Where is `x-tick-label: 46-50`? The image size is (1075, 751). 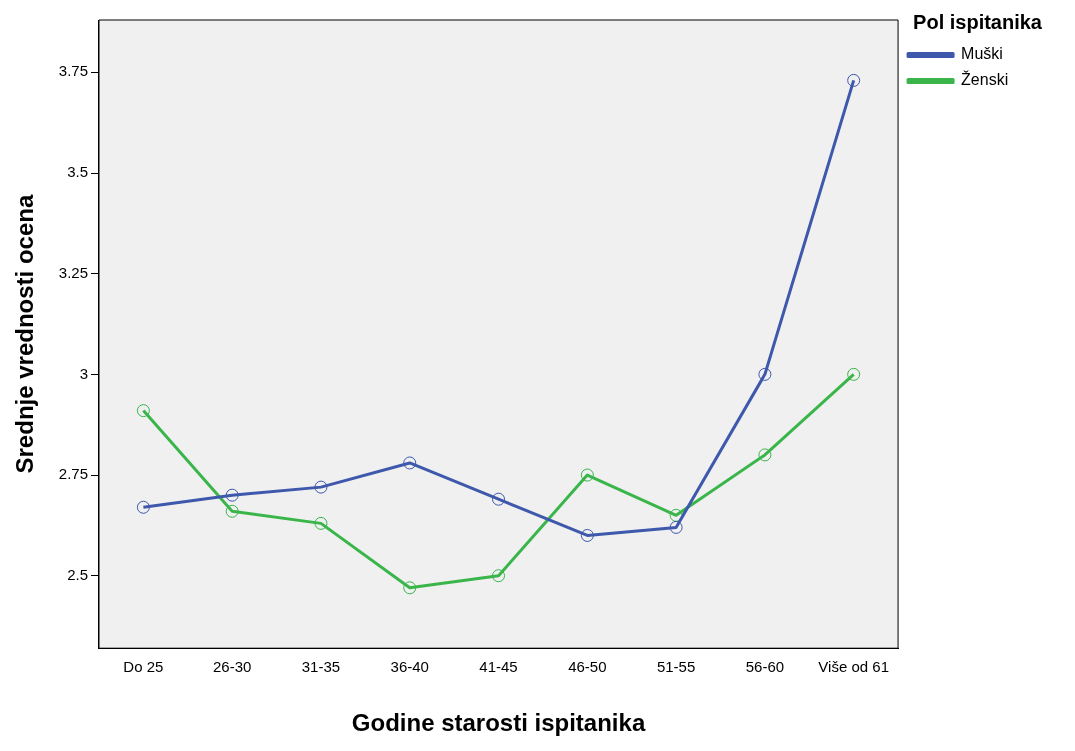 x-tick-label: 46-50 is located at coordinates (587, 667).